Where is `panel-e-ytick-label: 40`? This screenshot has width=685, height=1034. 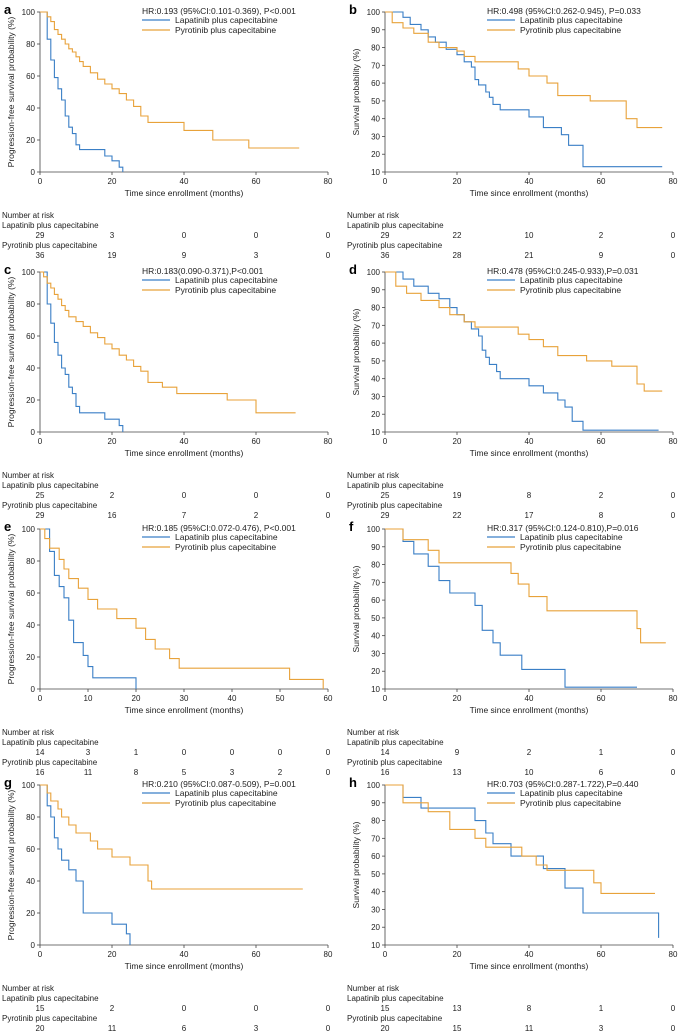
panel-e-ytick-label: 40 is located at coordinates (30, 625).